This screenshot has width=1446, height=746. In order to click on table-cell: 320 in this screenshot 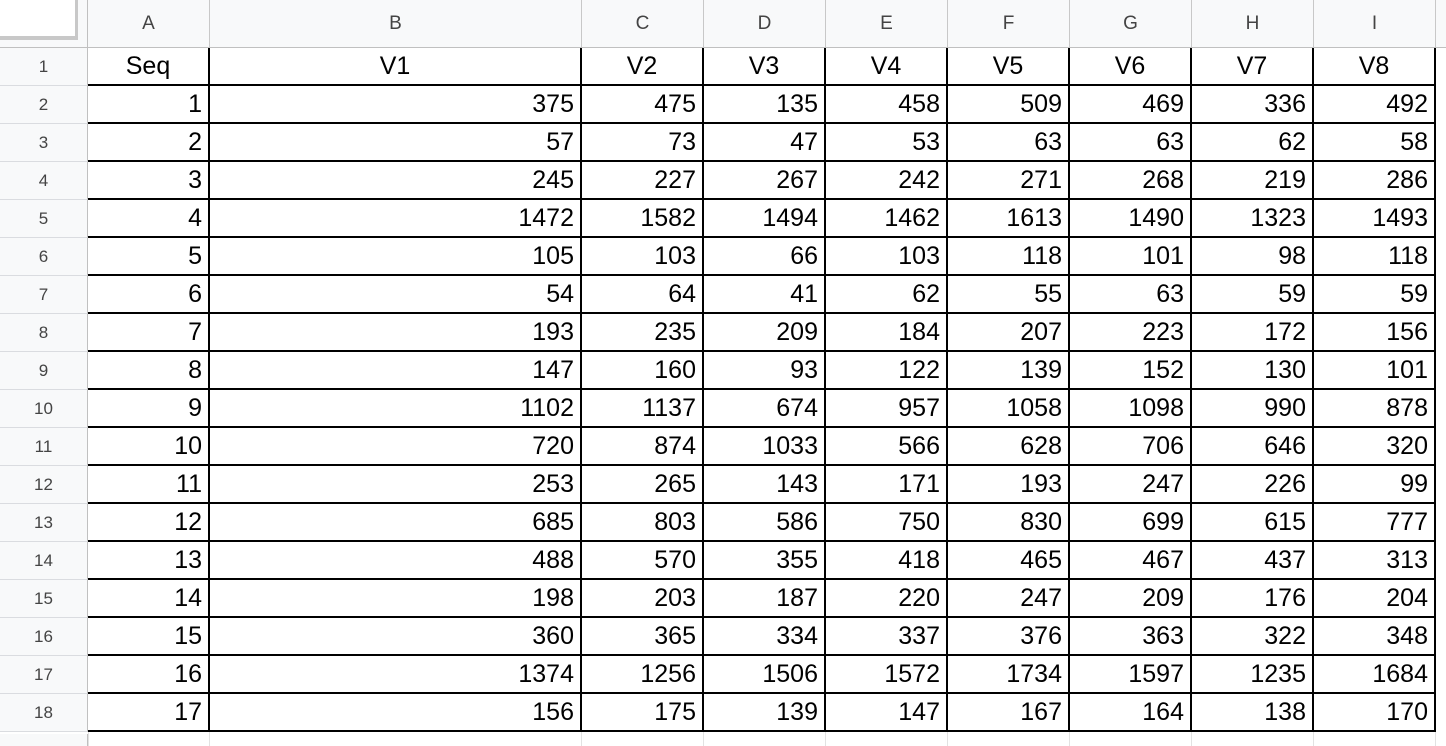, I will do `click(1375, 447)`.